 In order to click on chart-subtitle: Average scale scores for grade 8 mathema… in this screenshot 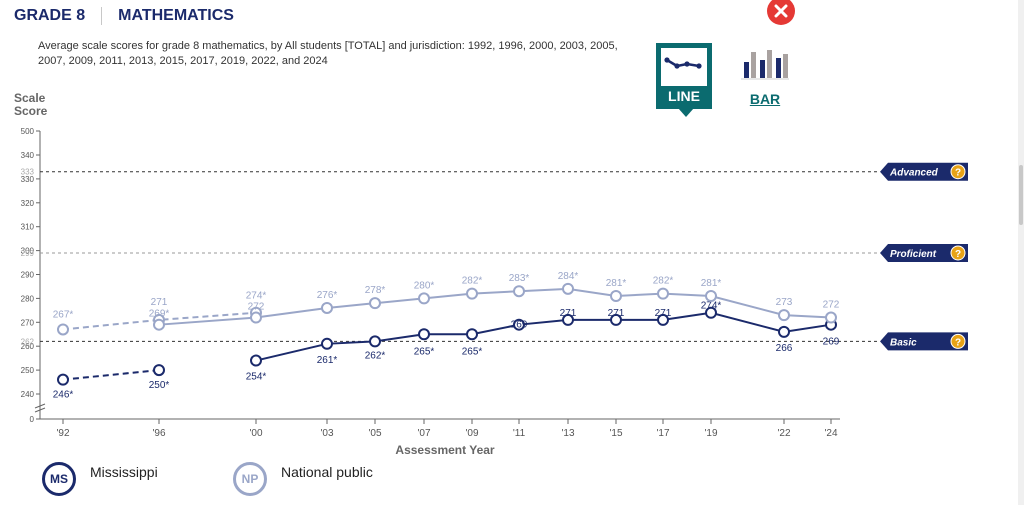, I will do `click(328, 53)`.